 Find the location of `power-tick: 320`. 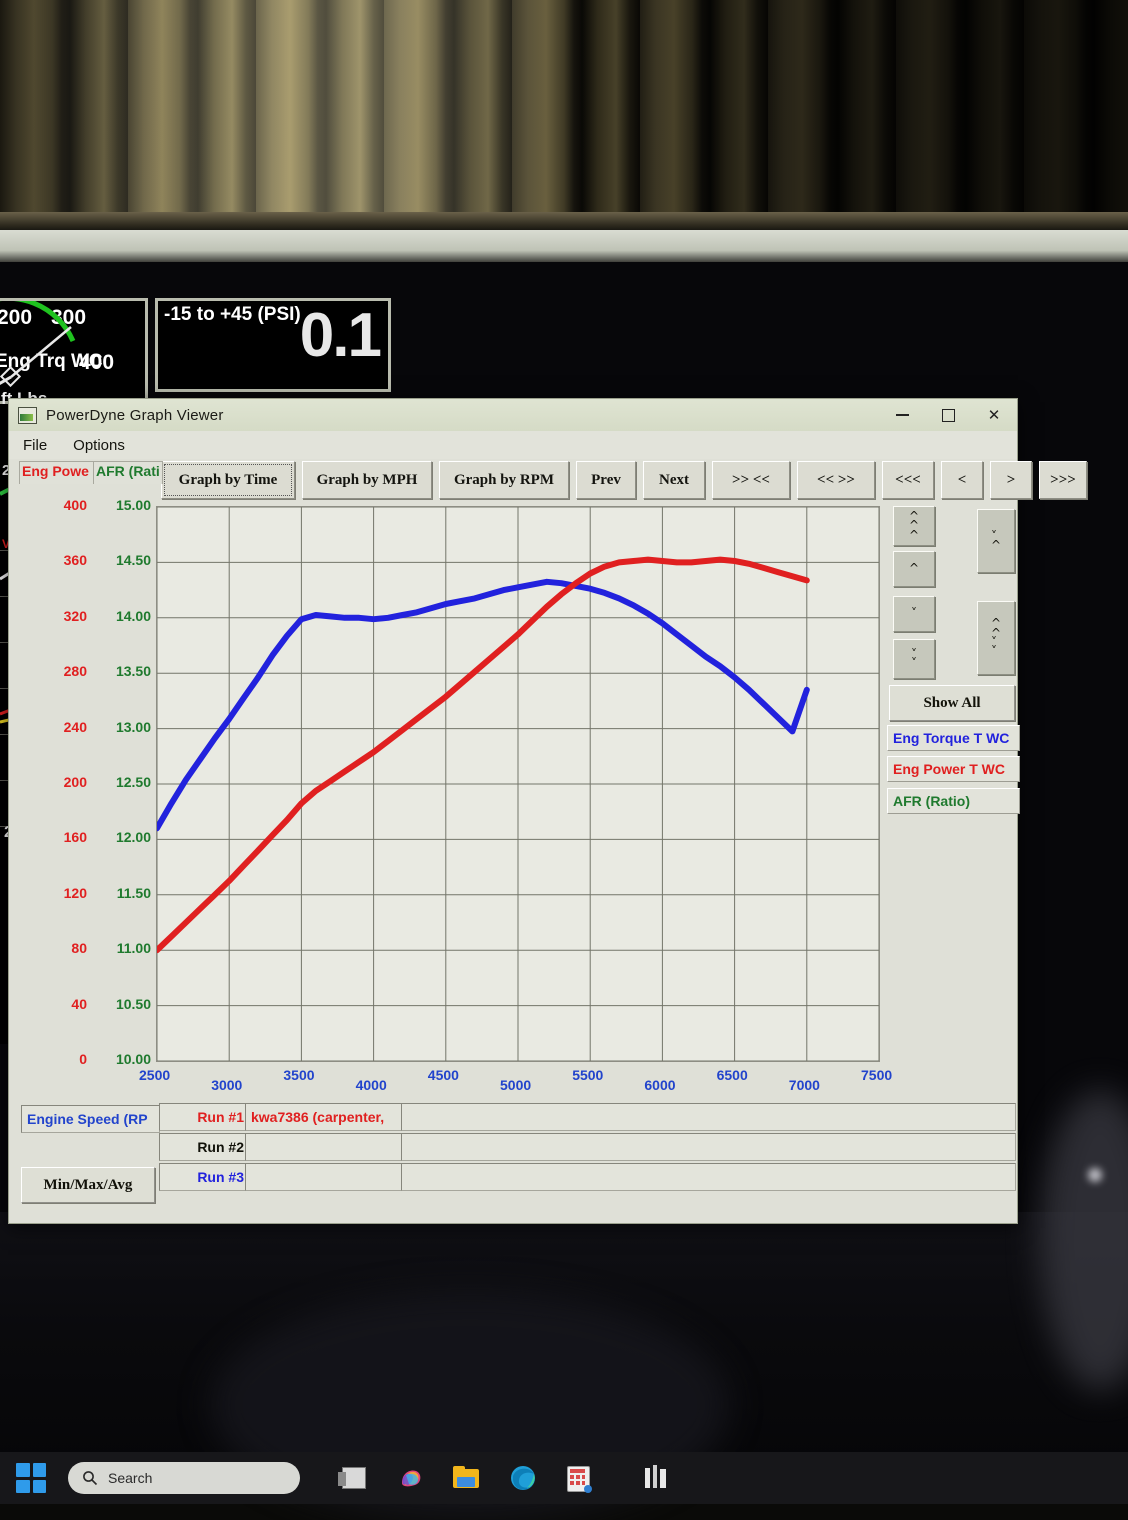

power-tick: 320 is located at coordinates (75, 615).